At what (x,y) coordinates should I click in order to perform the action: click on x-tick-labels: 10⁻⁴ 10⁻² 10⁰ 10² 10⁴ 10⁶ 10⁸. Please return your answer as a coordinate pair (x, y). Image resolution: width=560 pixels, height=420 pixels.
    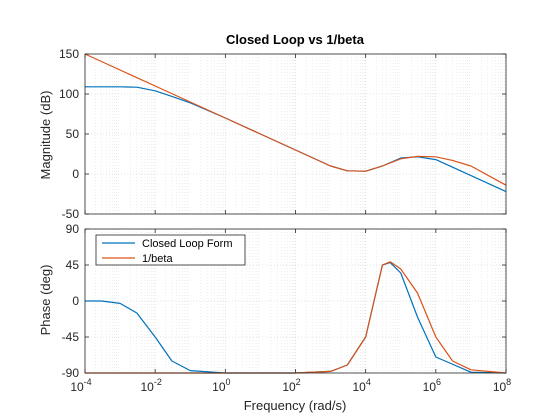
    Looking at the image, I should click on (290, 385).